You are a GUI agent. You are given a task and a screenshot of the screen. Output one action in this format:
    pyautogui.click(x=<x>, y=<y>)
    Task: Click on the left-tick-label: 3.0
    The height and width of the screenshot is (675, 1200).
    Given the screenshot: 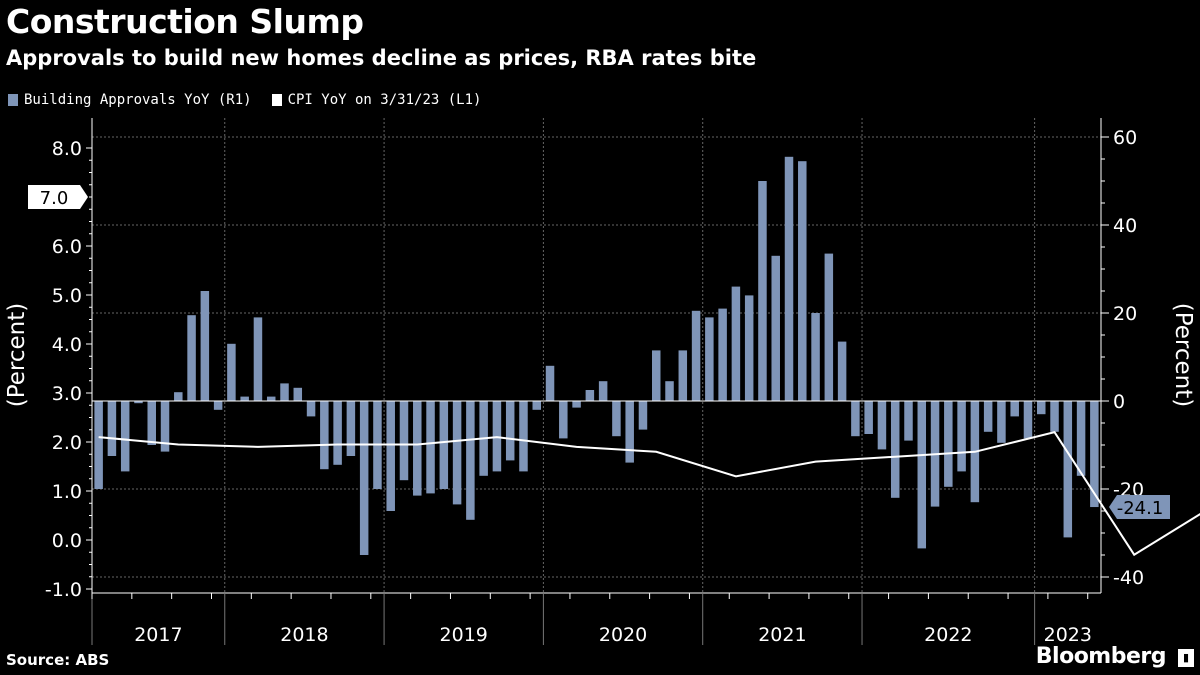 What is the action you would take?
    pyautogui.click(x=67, y=394)
    